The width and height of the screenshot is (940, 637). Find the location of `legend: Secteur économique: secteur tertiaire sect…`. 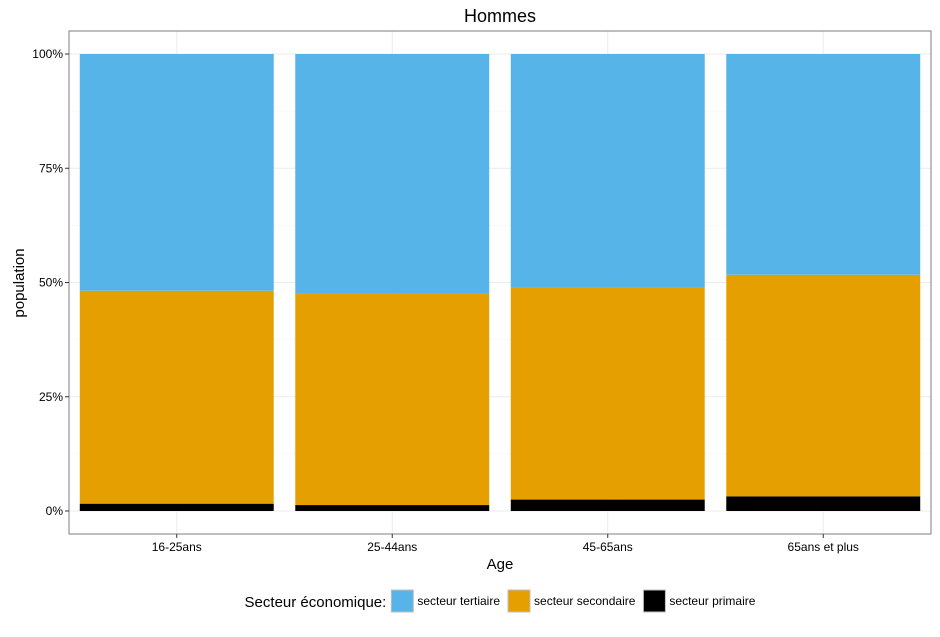

legend: Secteur économique: secteur tertiaire sect… is located at coordinates (500, 601).